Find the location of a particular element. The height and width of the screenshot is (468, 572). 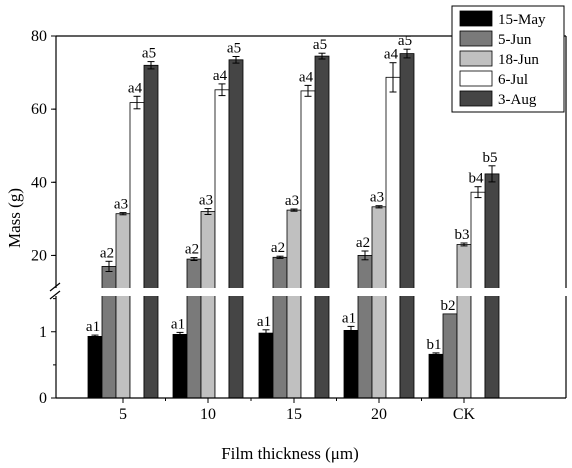

x-axis-label: Film thickness (μm) is located at coordinates (290, 453).